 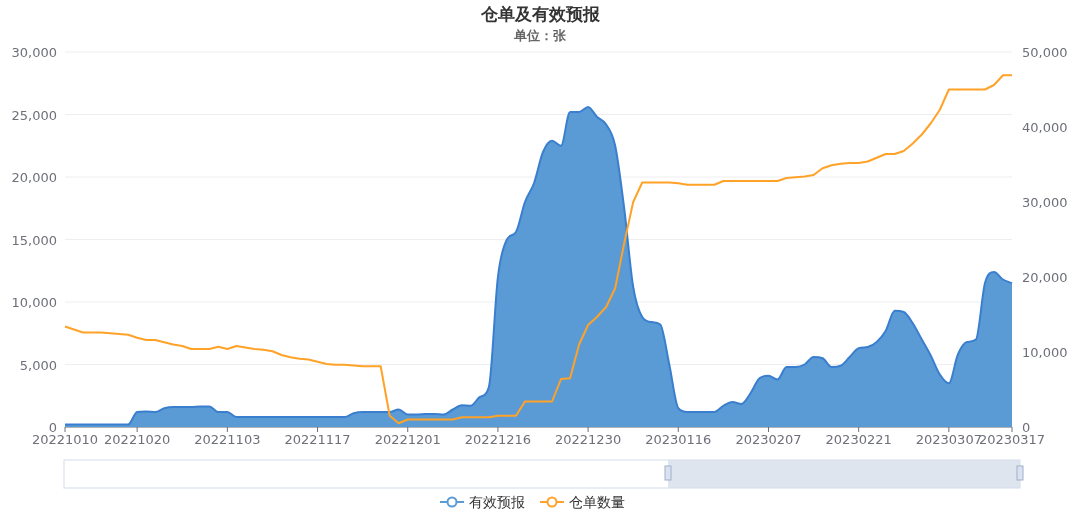 What do you see at coordinates (497, 439) in the screenshot?
I see `x-tick-label: 20221216` at bounding box center [497, 439].